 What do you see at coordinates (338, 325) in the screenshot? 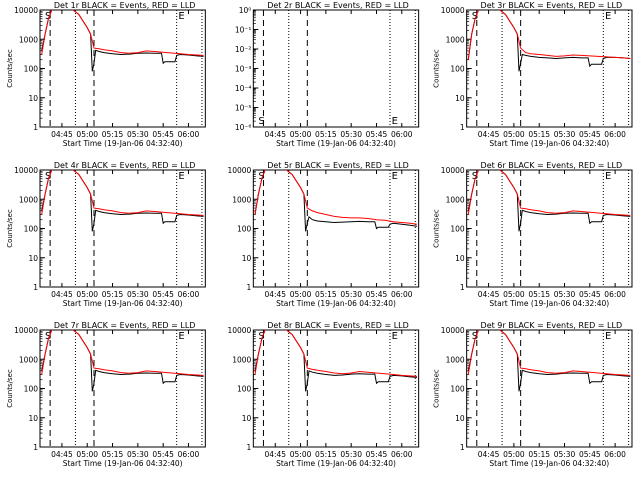
I see `panel-title: Det 8r BLACK = Events, RED = LLD` at bounding box center [338, 325].